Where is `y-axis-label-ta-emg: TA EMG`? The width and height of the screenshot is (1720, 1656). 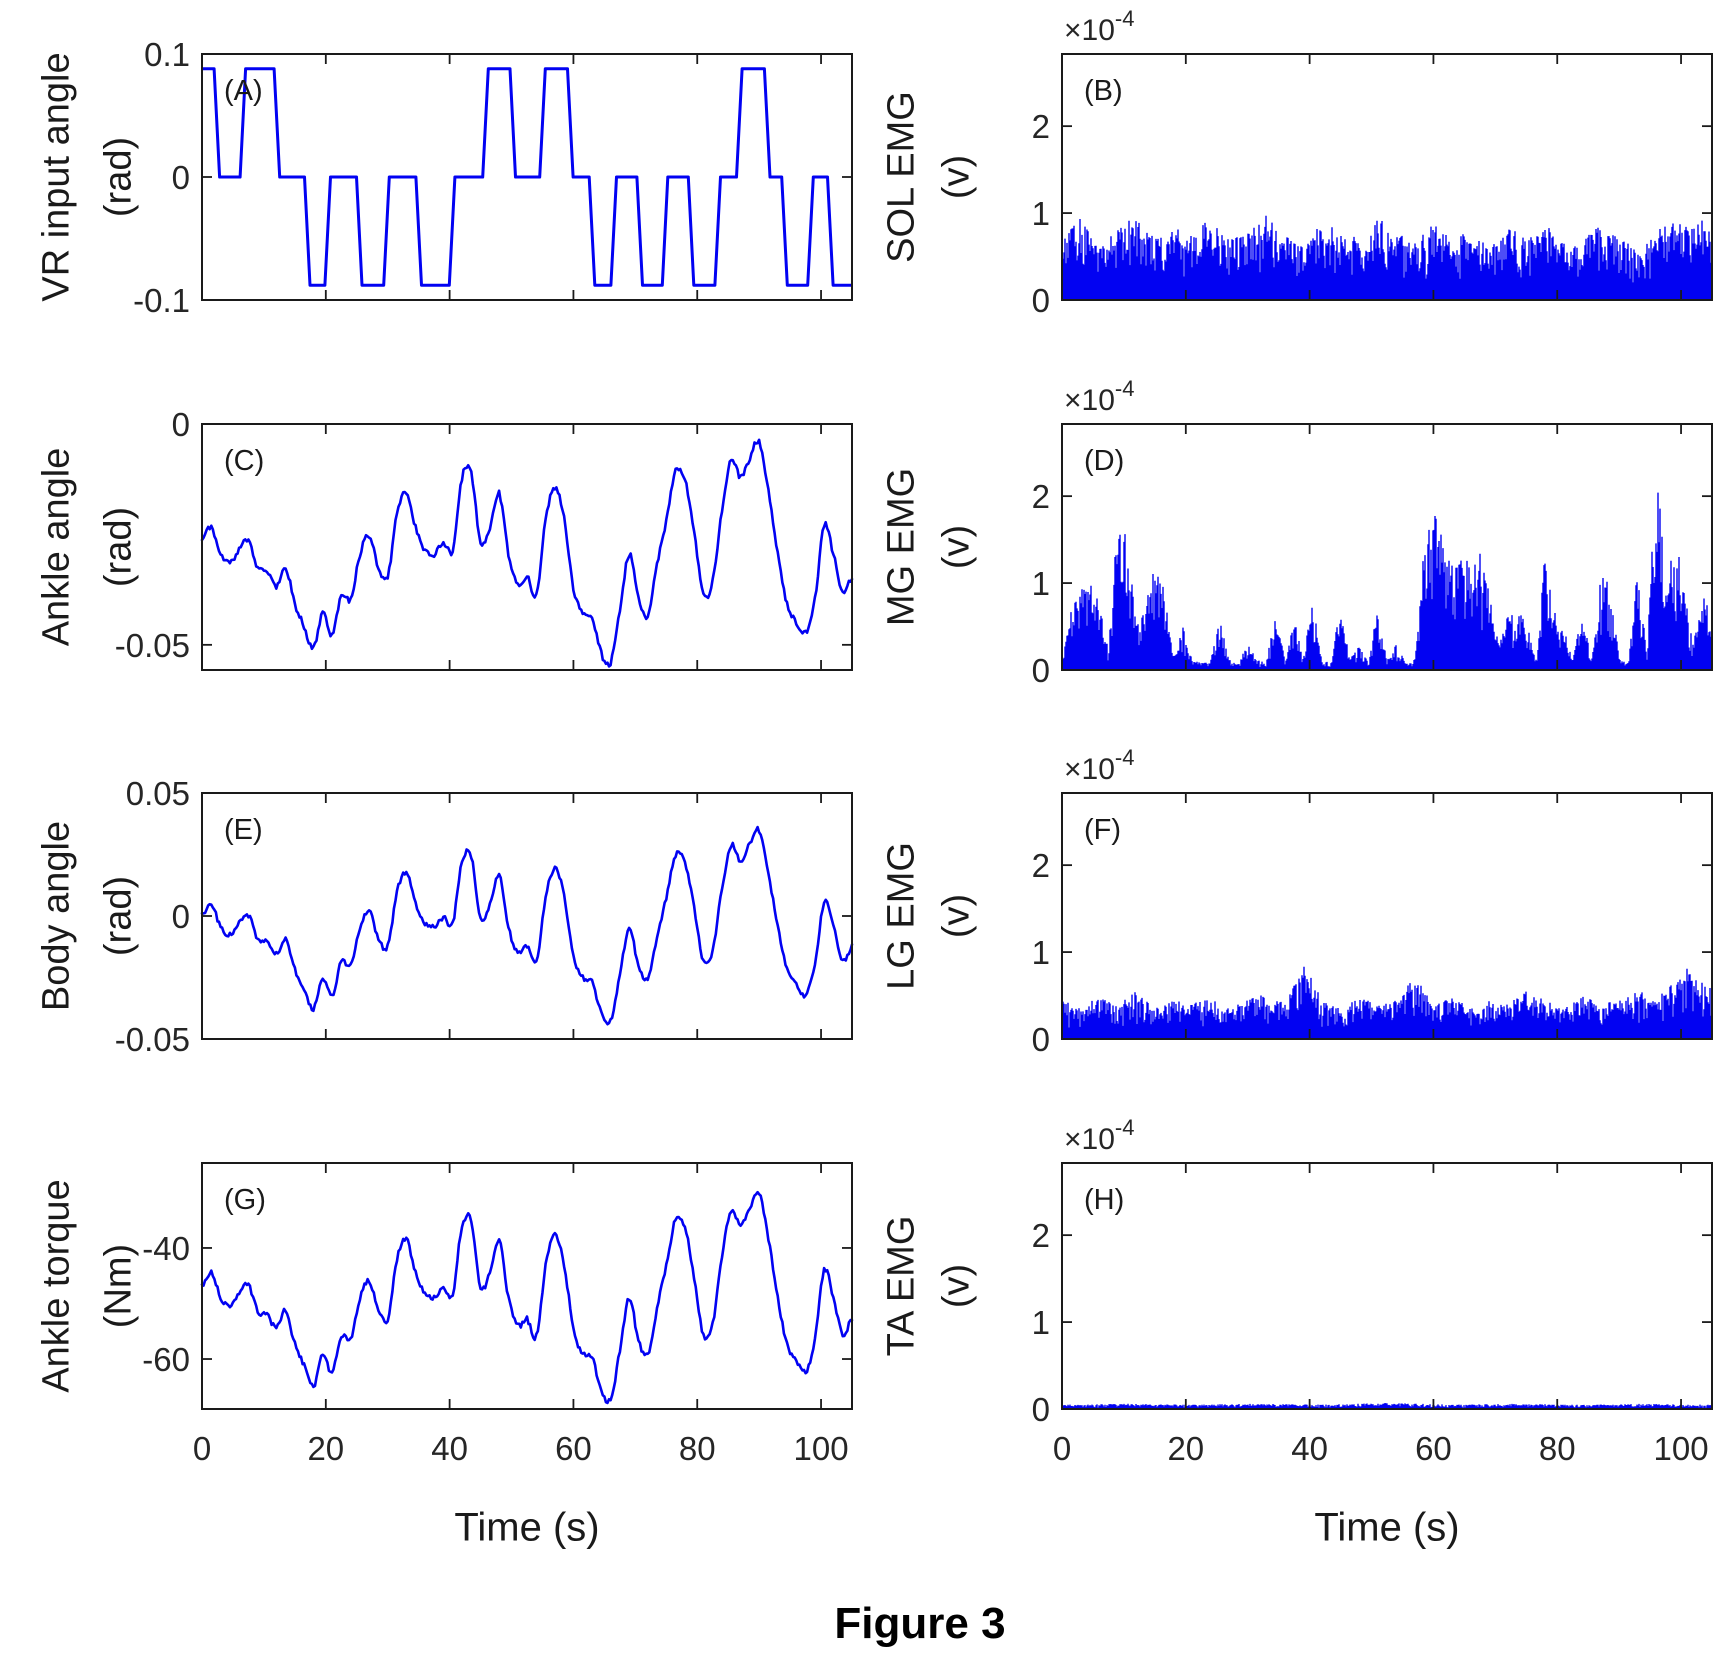
y-axis-label-ta-emg: TA EMG is located at coordinates (901, 1286).